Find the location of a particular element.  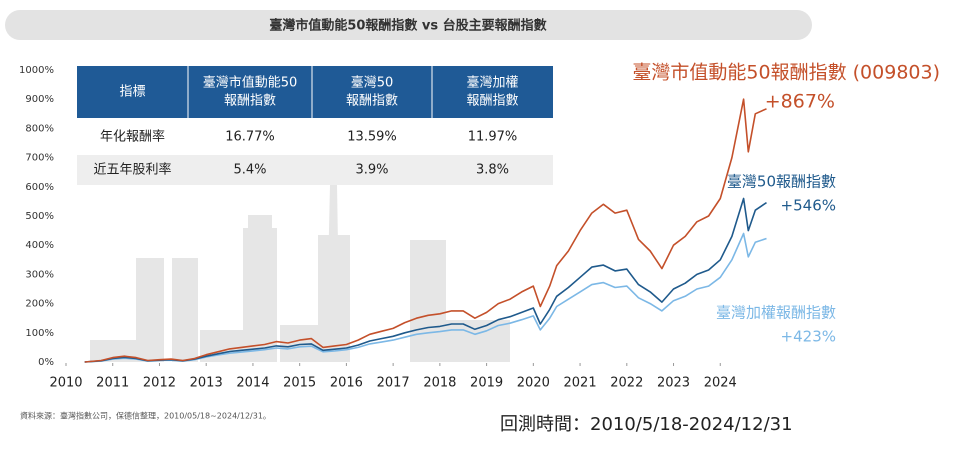

table-header-bg is located at coordinates (315, 92).